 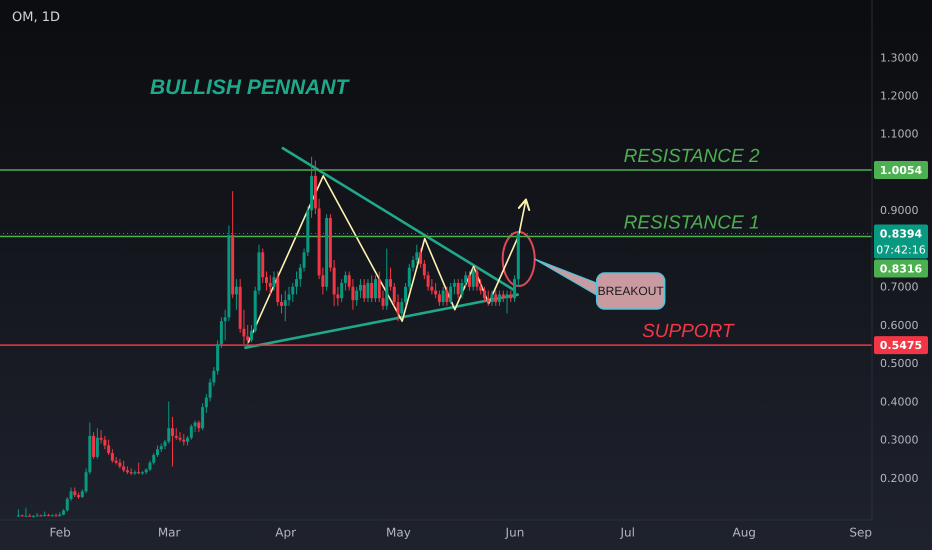 What do you see at coordinates (36, 17) in the screenshot?
I see `text: OM, 1D` at bounding box center [36, 17].